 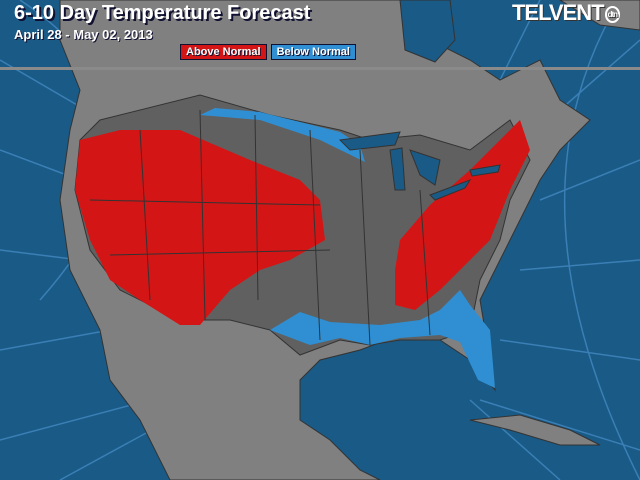 I want to click on date-range: April 28 - May 02, 2013, so click(x=83, y=34).